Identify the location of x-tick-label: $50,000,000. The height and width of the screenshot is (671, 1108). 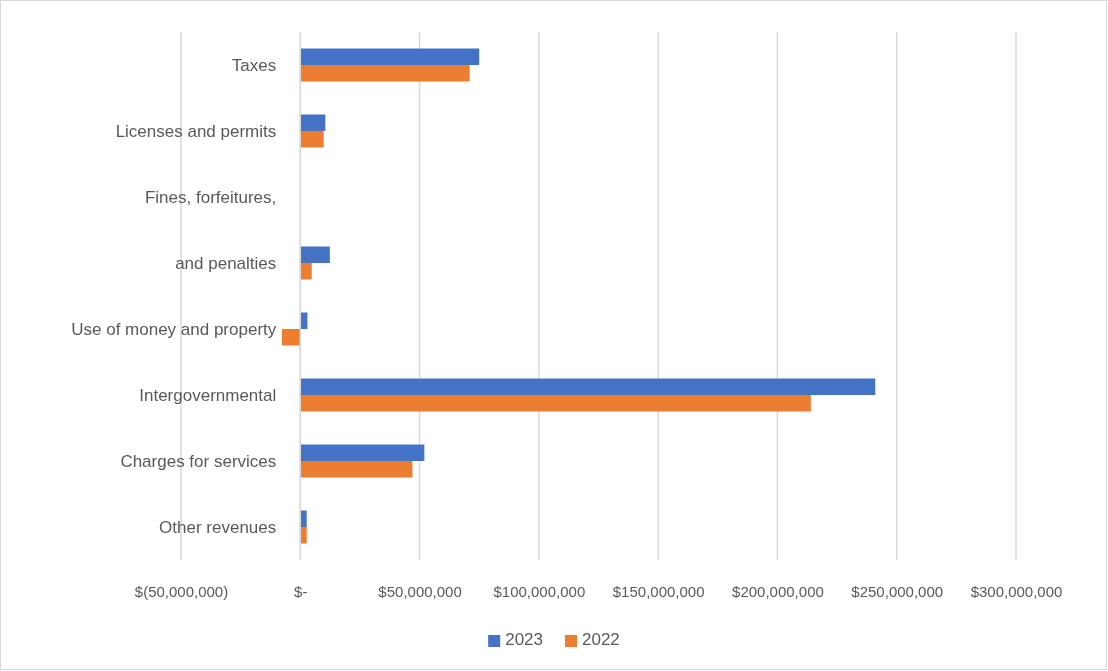
(420, 591).